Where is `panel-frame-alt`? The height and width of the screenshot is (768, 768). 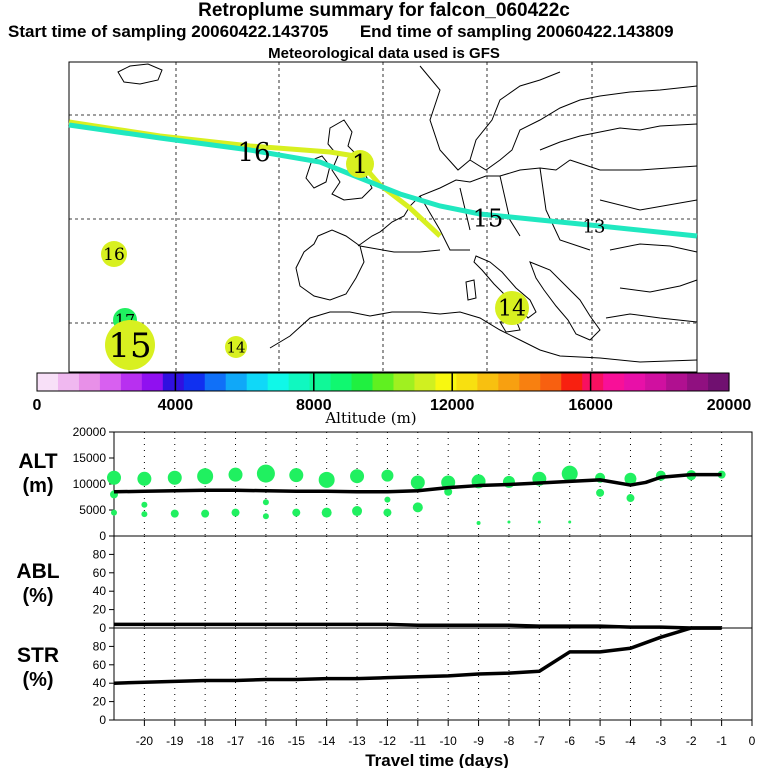 panel-frame-alt is located at coordinates (433, 484).